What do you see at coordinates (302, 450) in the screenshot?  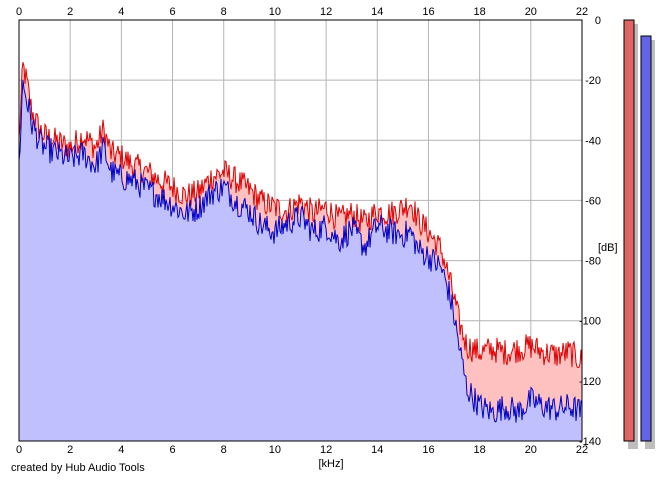 I see `x-tick-labels-bottom: 0 2 4 6 8 10 12 14 16 18 20 22` at bounding box center [302, 450].